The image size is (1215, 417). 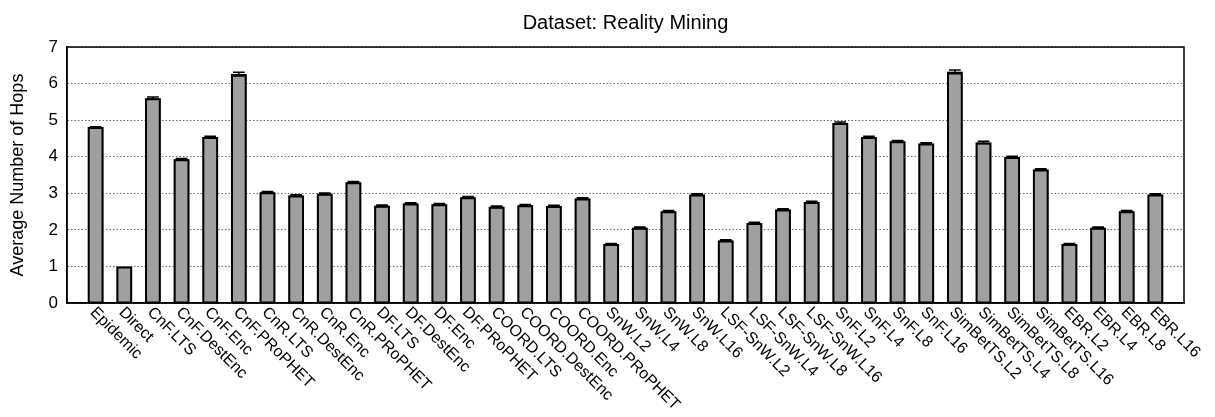 What do you see at coordinates (53, 192) in the screenshot?
I see `y-tick-label: 3` at bounding box center [53, 192].